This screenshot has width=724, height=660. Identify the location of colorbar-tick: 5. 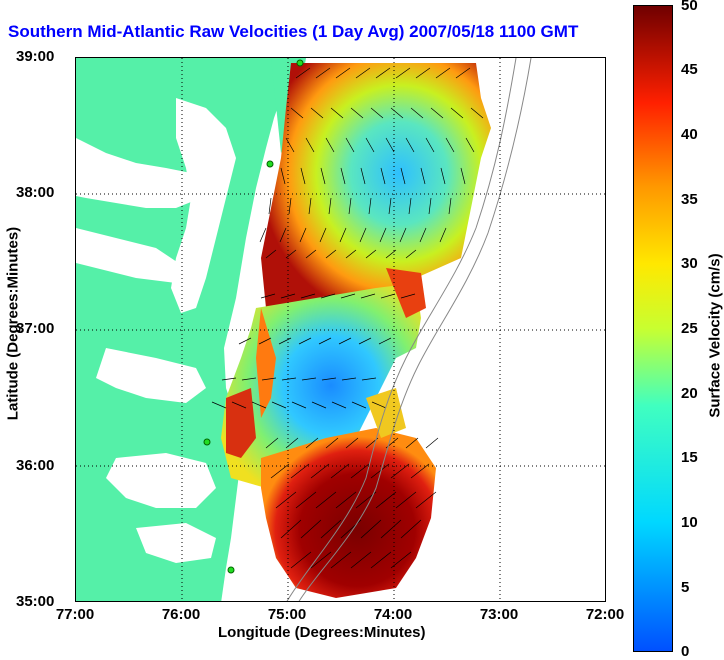
(685, 587).